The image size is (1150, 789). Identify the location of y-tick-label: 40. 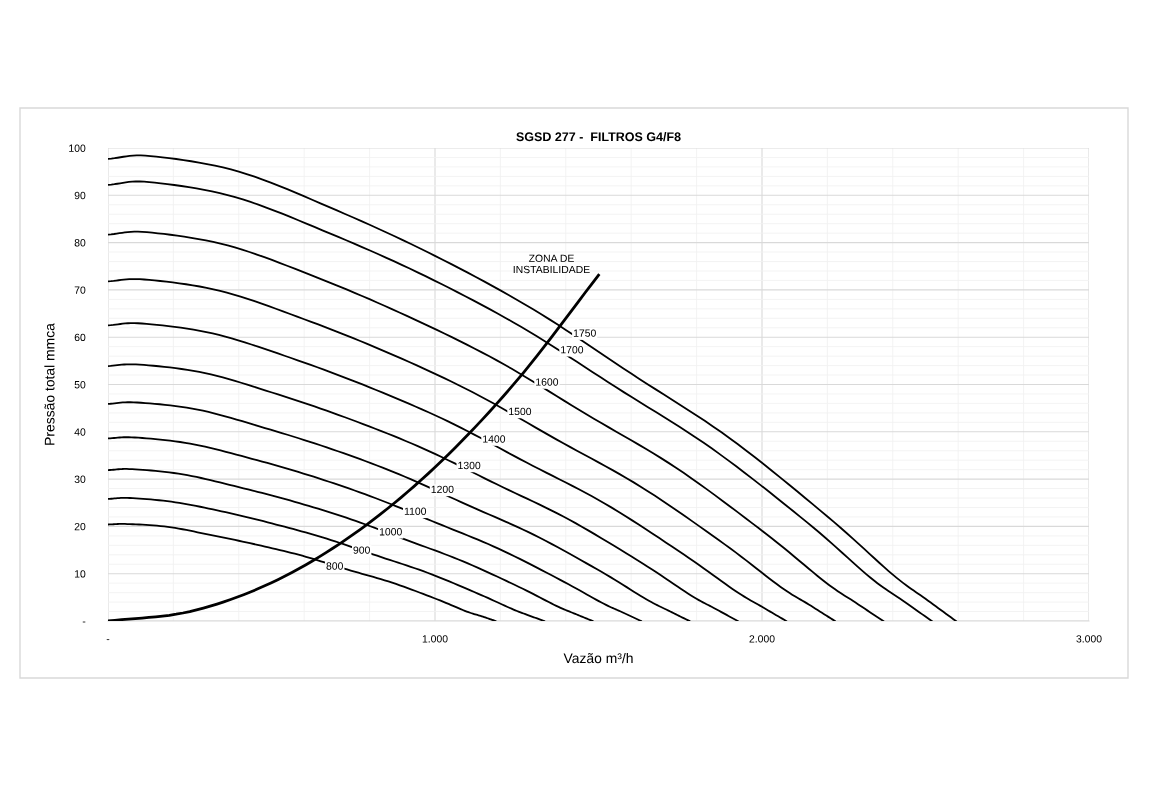
(80, 432).